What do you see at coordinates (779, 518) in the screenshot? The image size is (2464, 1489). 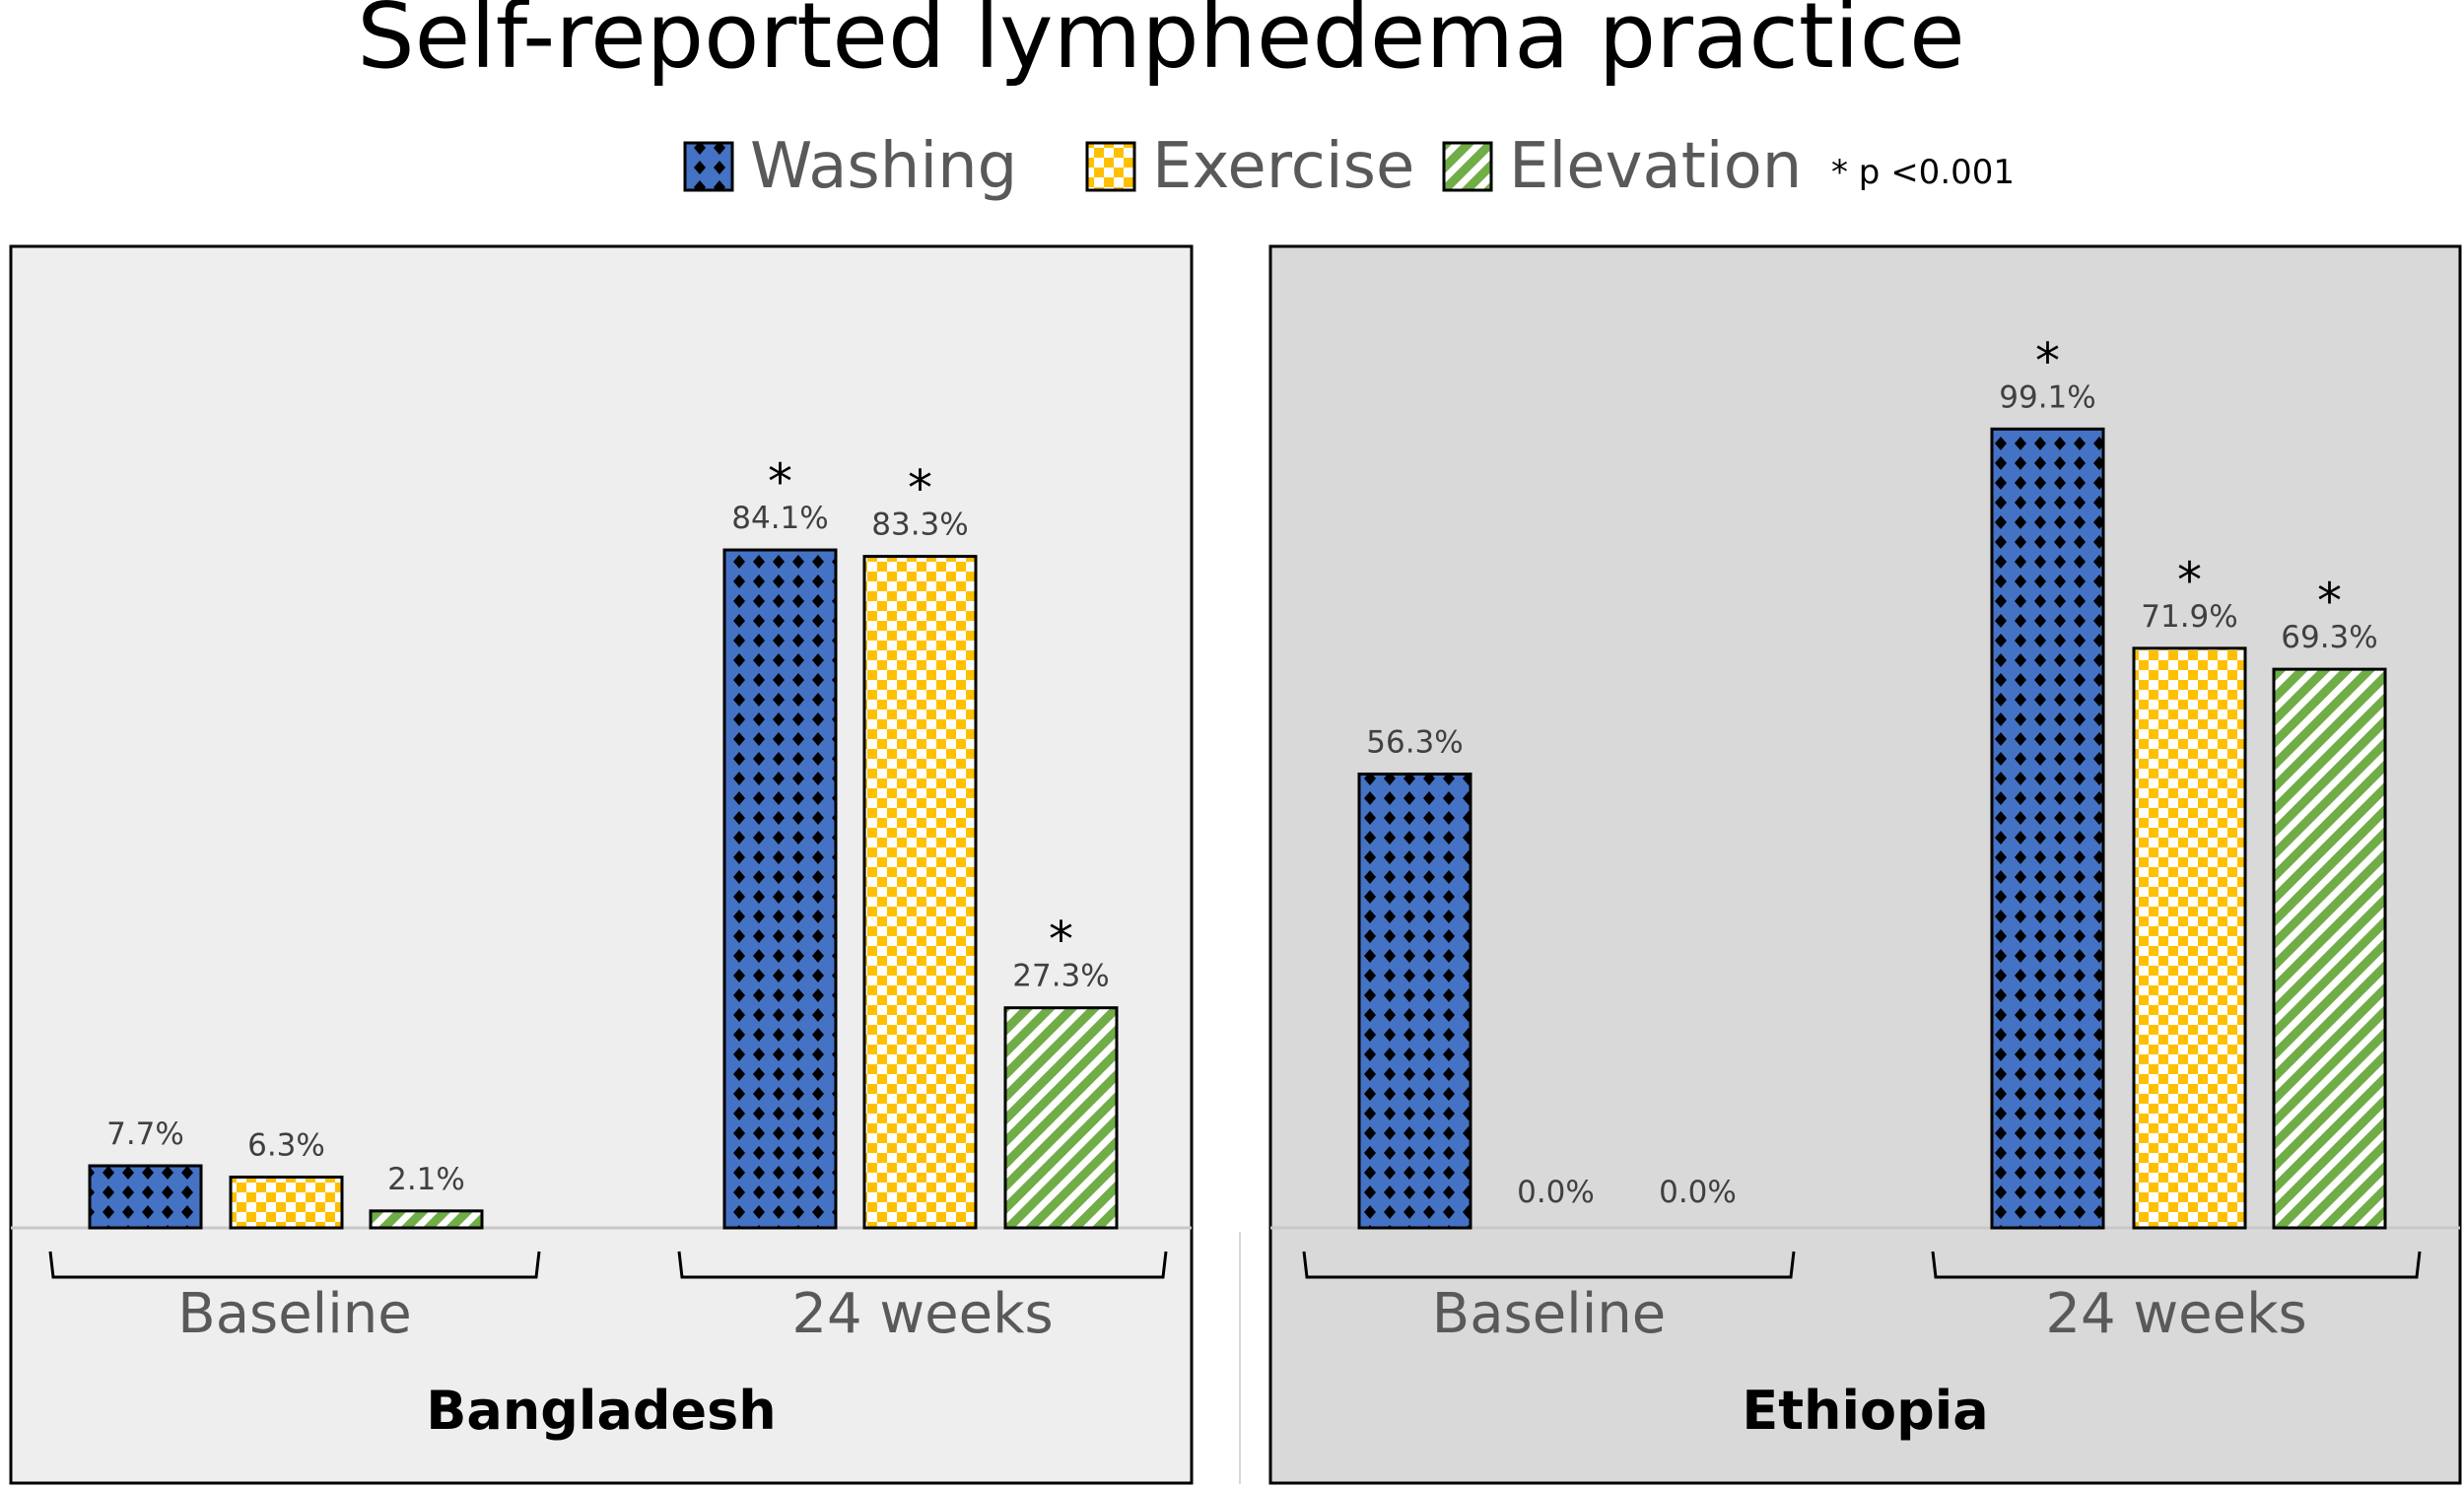 I see `data-label: 84.1%` at bounding box center [779, 518].